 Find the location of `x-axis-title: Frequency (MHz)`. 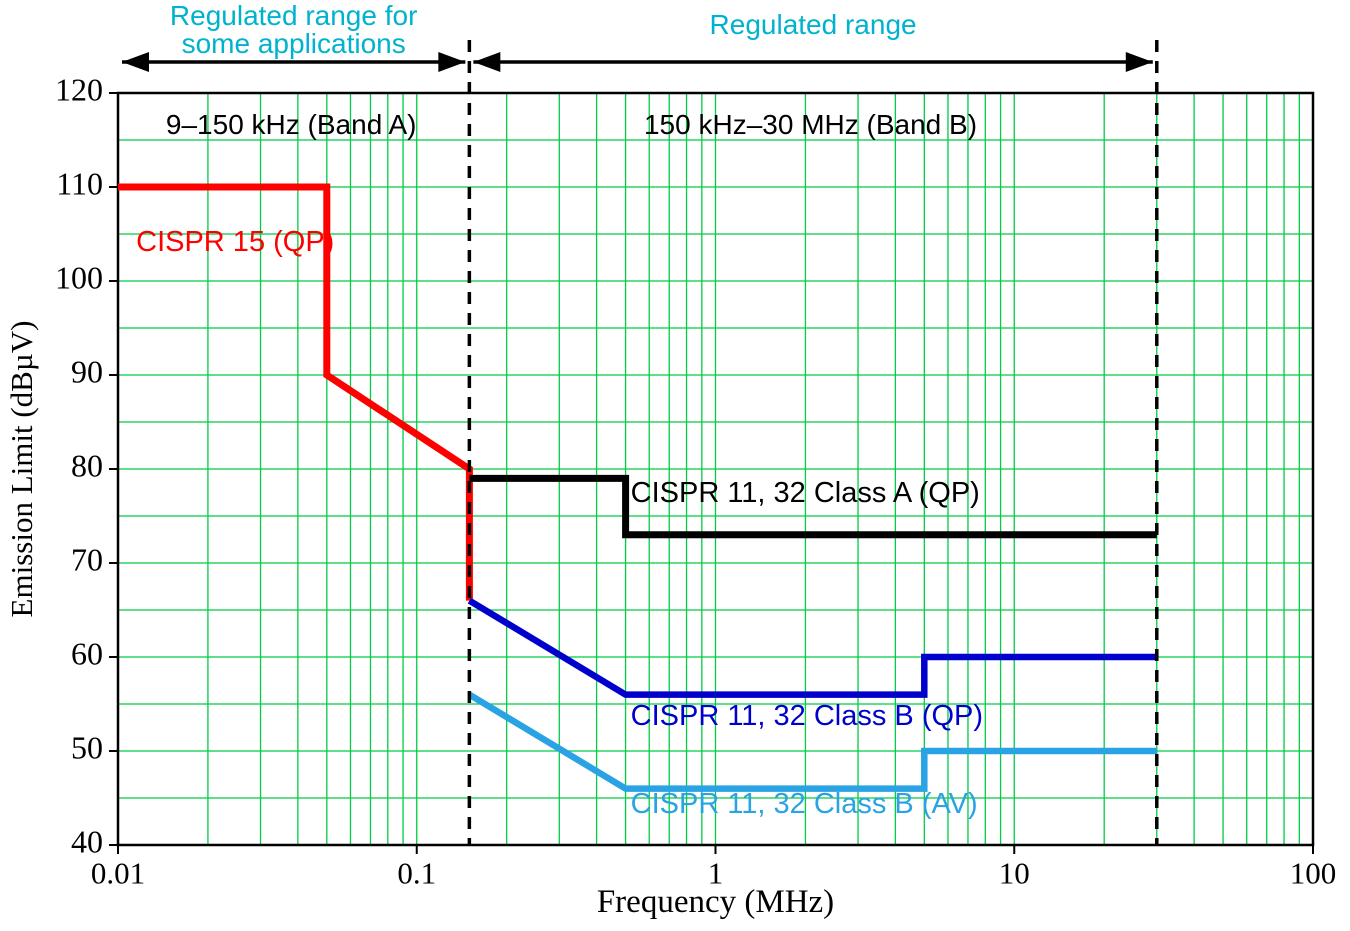

x-axis-title: Frequency (MHz) is located at coordinates (715, 902).